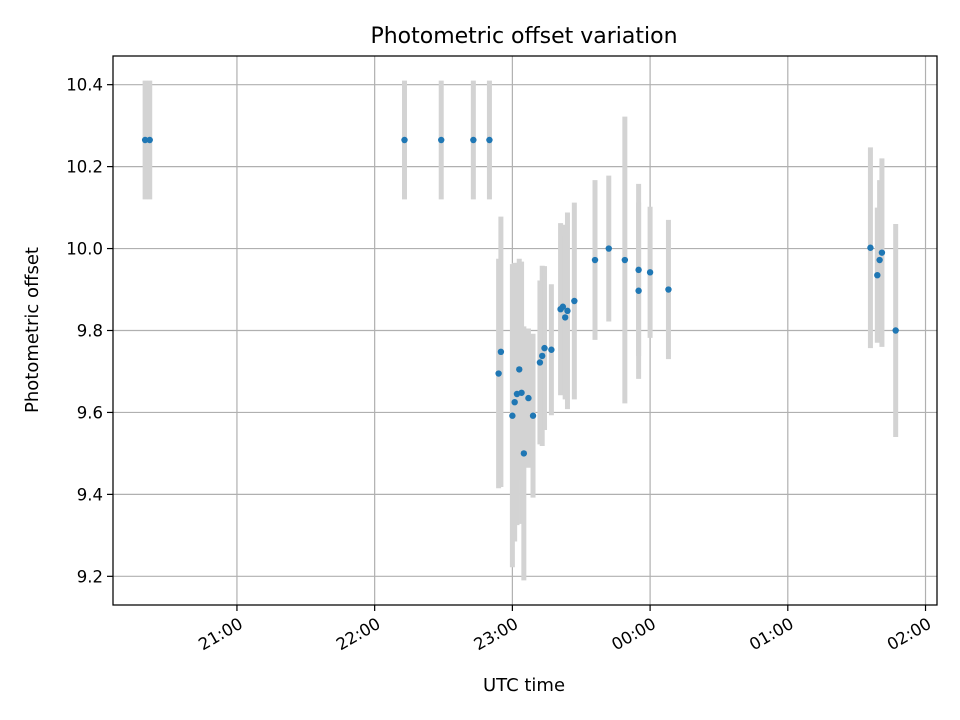 The height and width of the screenshot is (720, 960). I want to click on x-axis-label: UTC time, so click(524, 685).